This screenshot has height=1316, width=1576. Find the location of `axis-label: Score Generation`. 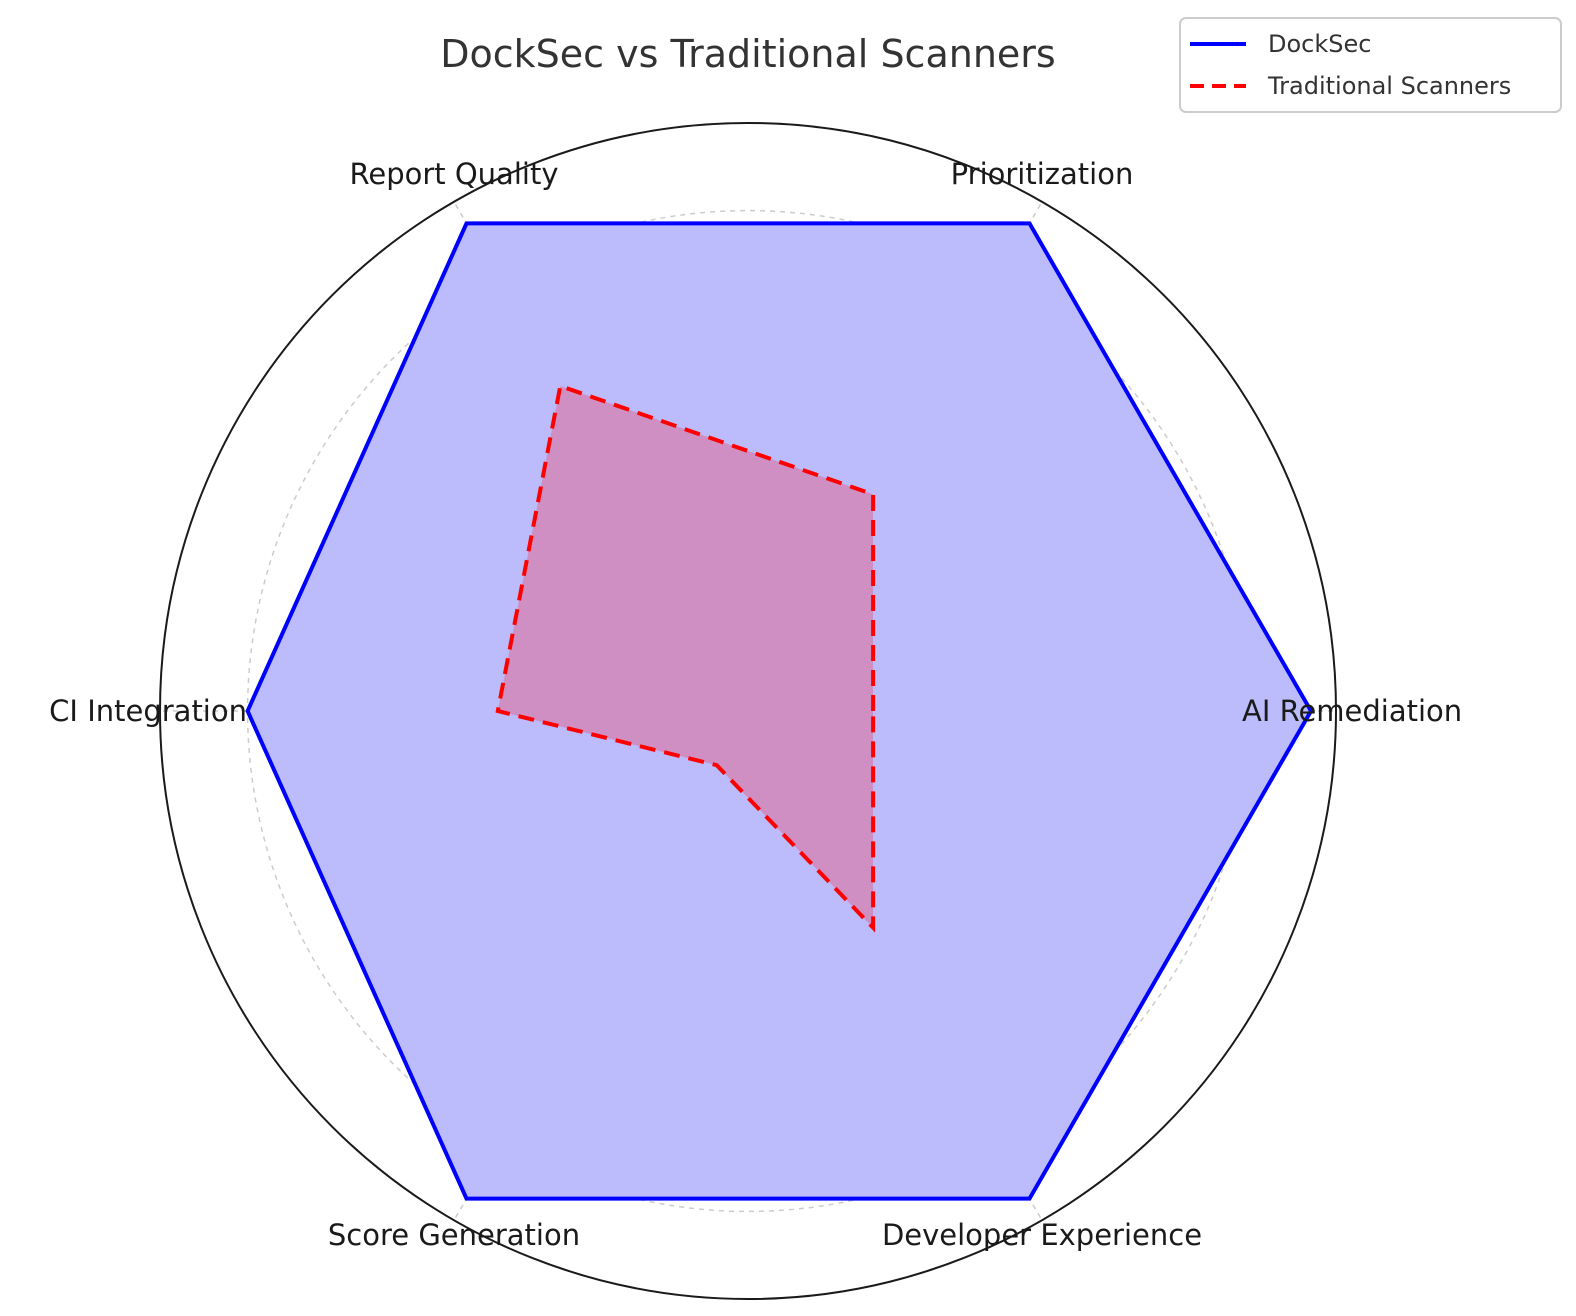

axis-label: Score Generation is located at coordinates (454, 1235).